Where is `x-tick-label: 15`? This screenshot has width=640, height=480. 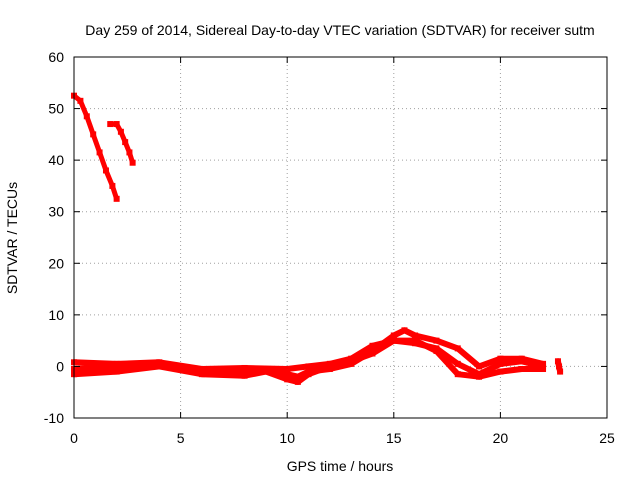 x-tick-label: 15 is located at coordinates (394, 438).